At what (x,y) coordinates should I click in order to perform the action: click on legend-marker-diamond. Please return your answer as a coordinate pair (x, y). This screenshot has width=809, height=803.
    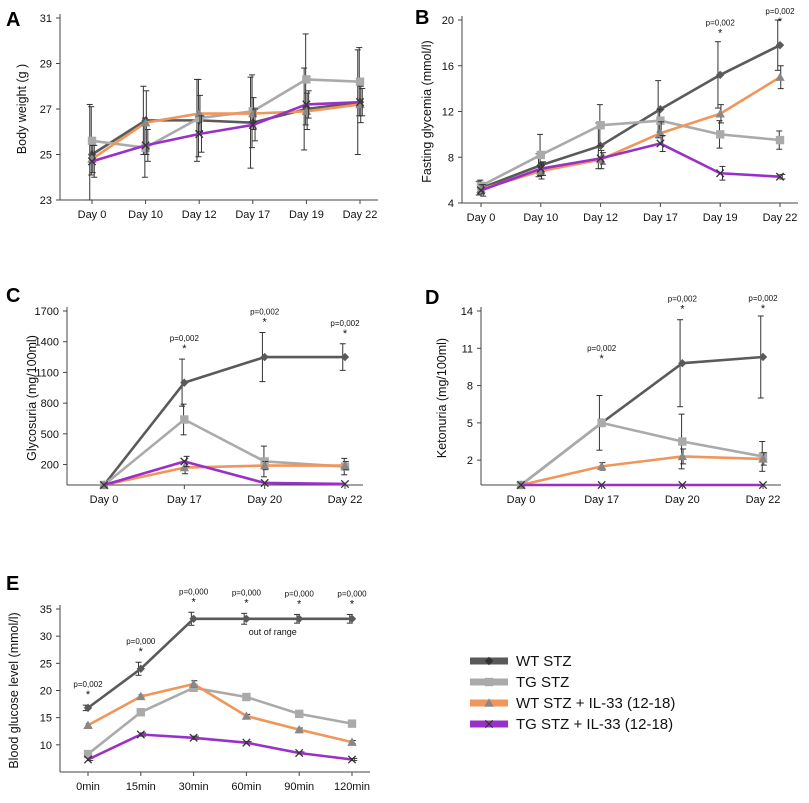
    Looking at the image, I should click on (489, 661).